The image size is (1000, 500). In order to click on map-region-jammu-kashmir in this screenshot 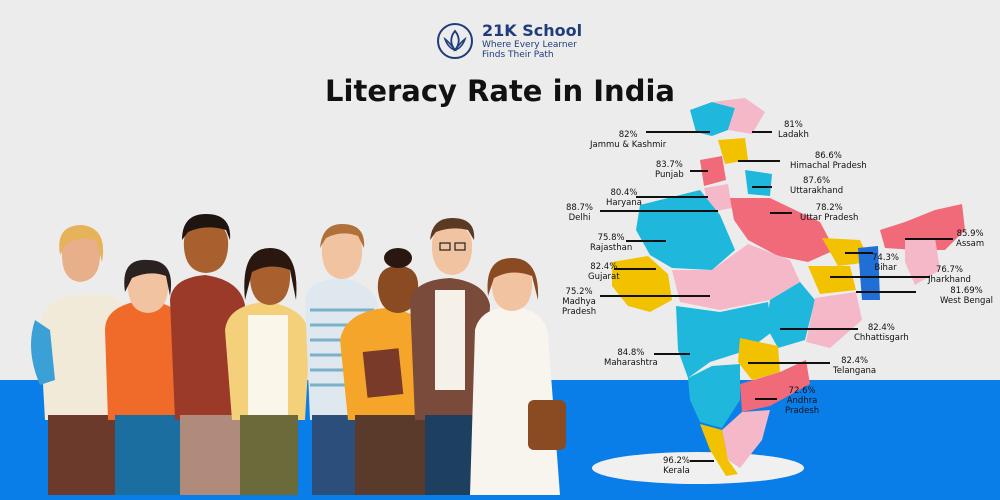, I will do `click(712, 119)`.